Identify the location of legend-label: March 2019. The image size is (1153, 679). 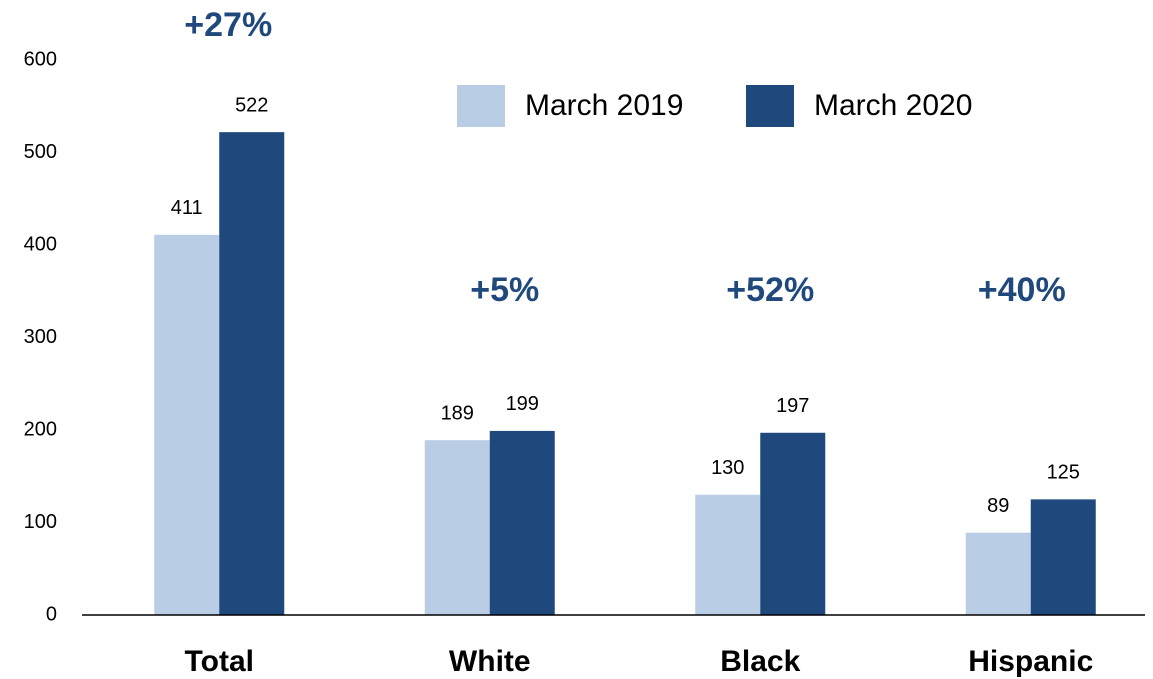
(604, 105).